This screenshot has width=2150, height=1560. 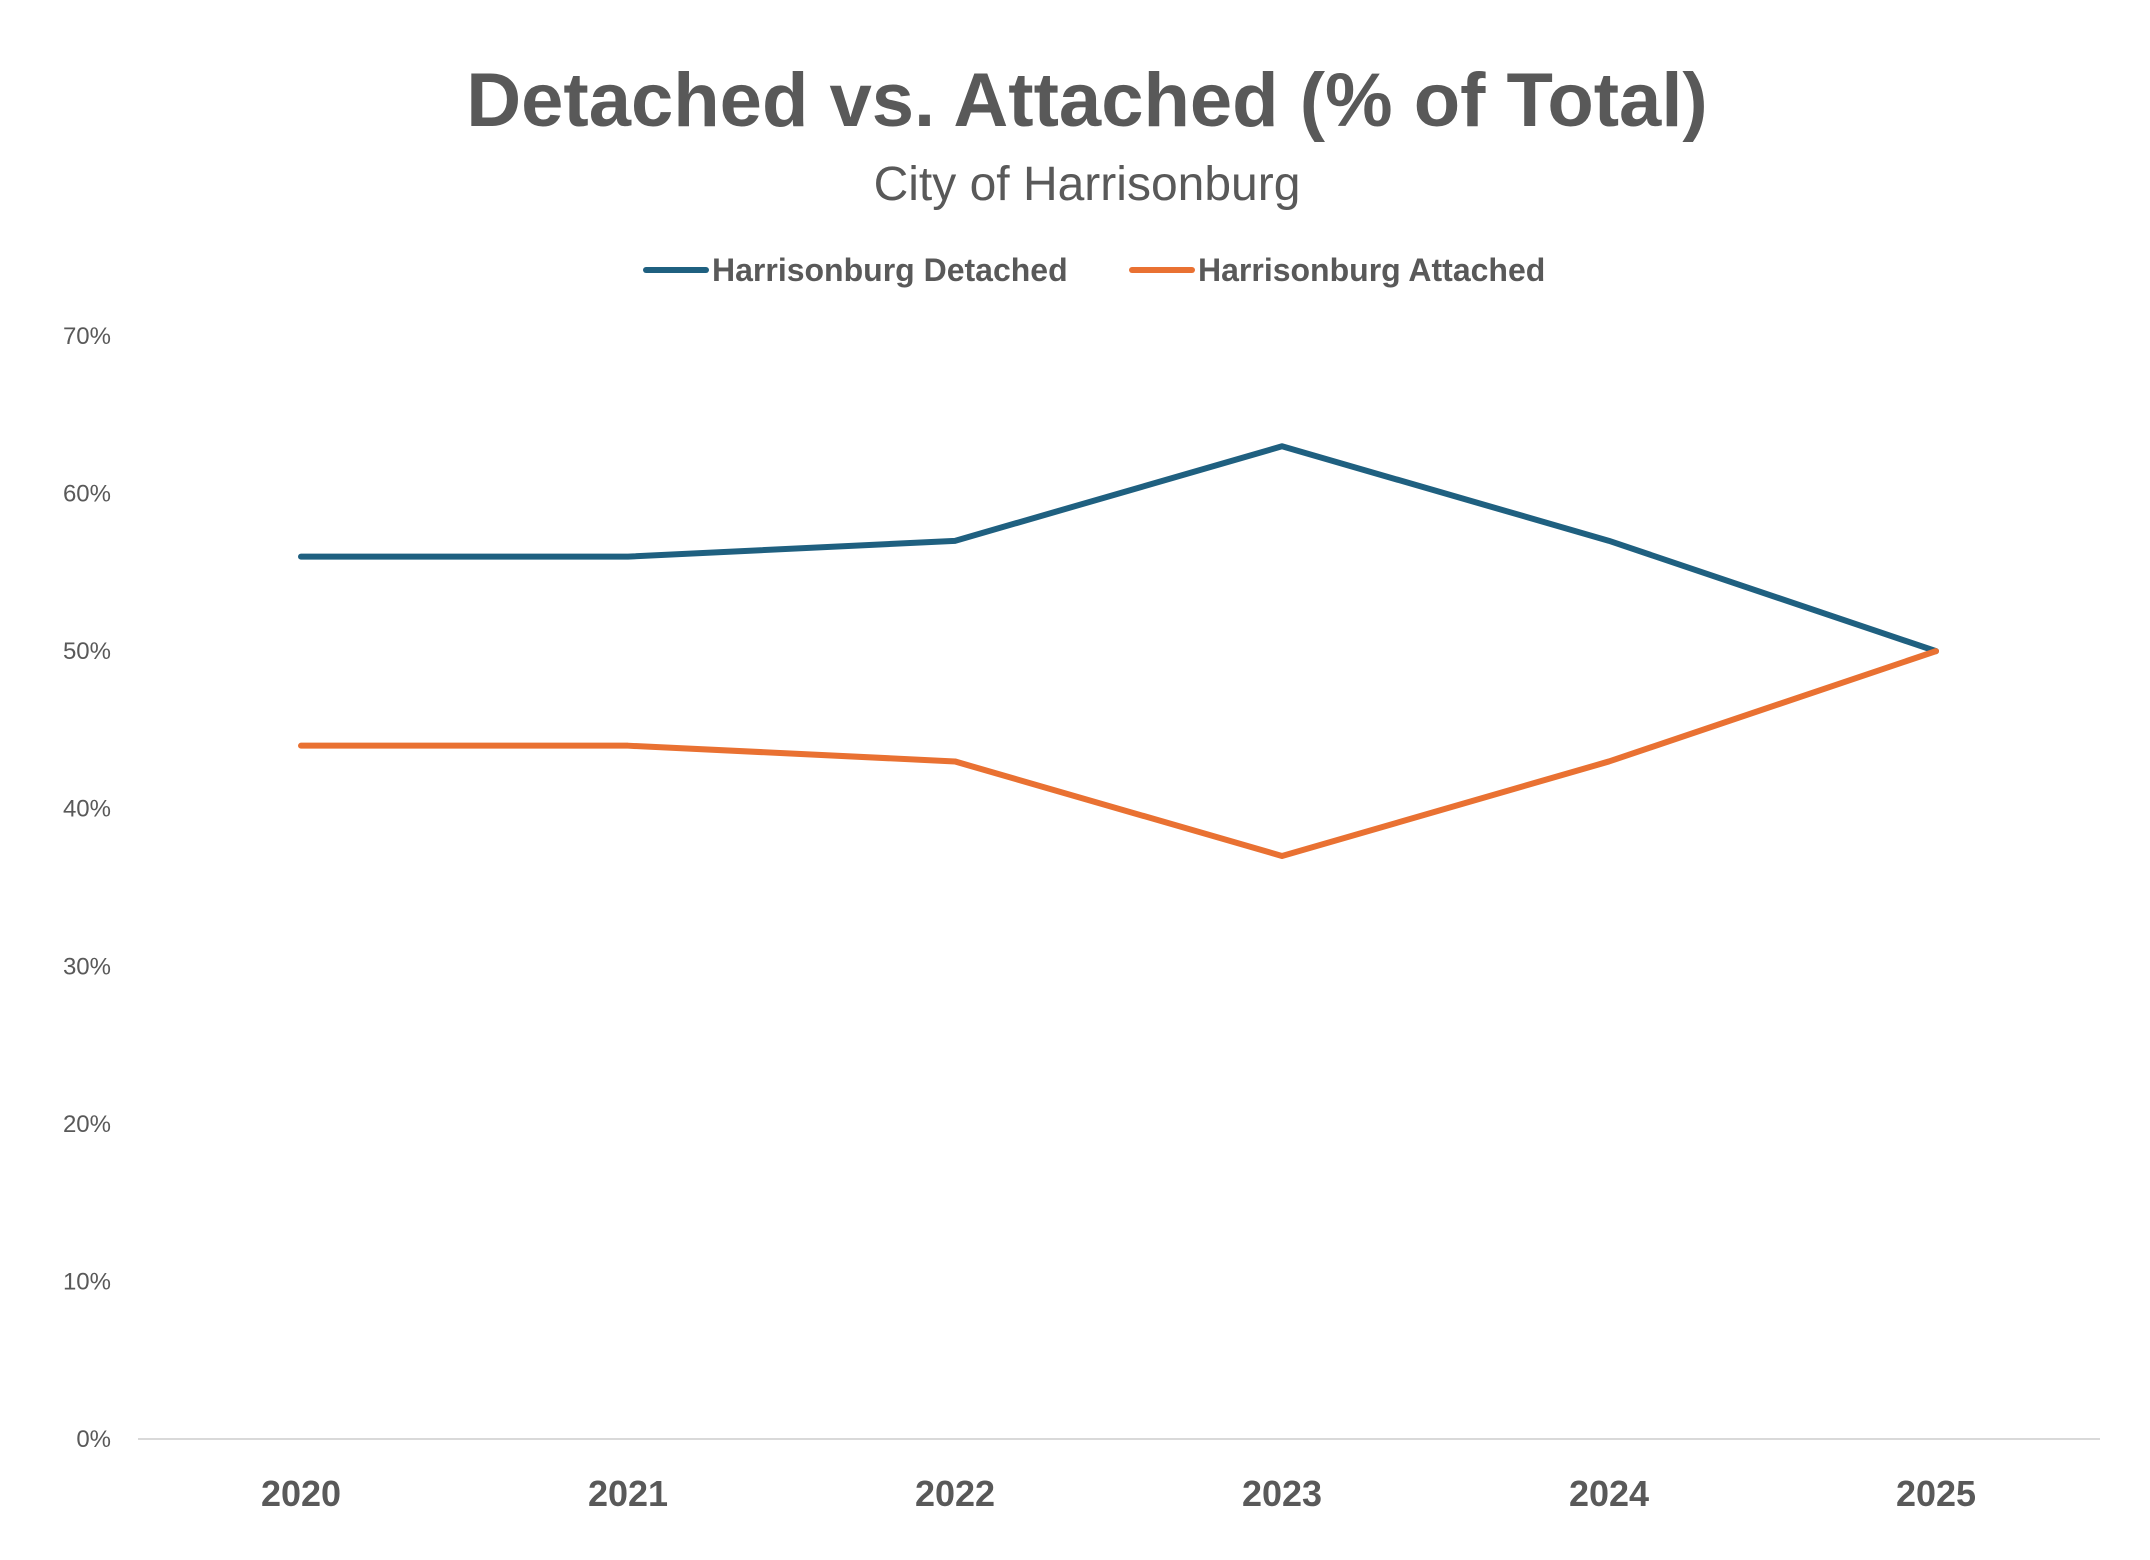 What do you see at coordinates (87, 494) in the screenshot?
I see `y-tick-label: 60%` at bounding box center [87, 494].